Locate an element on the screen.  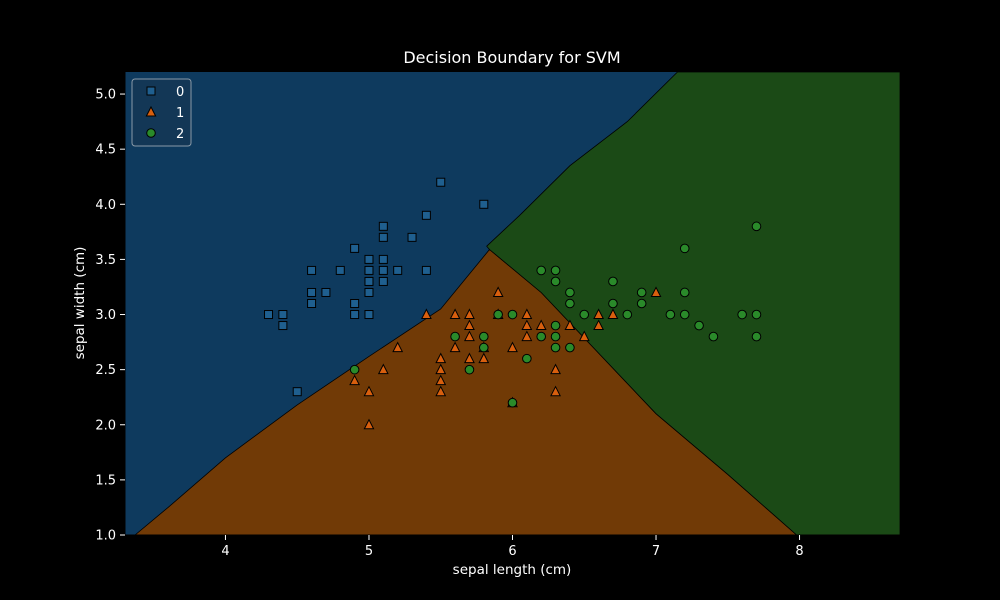
y-tick-label: 2.0 is located at coordinates (105, 425).